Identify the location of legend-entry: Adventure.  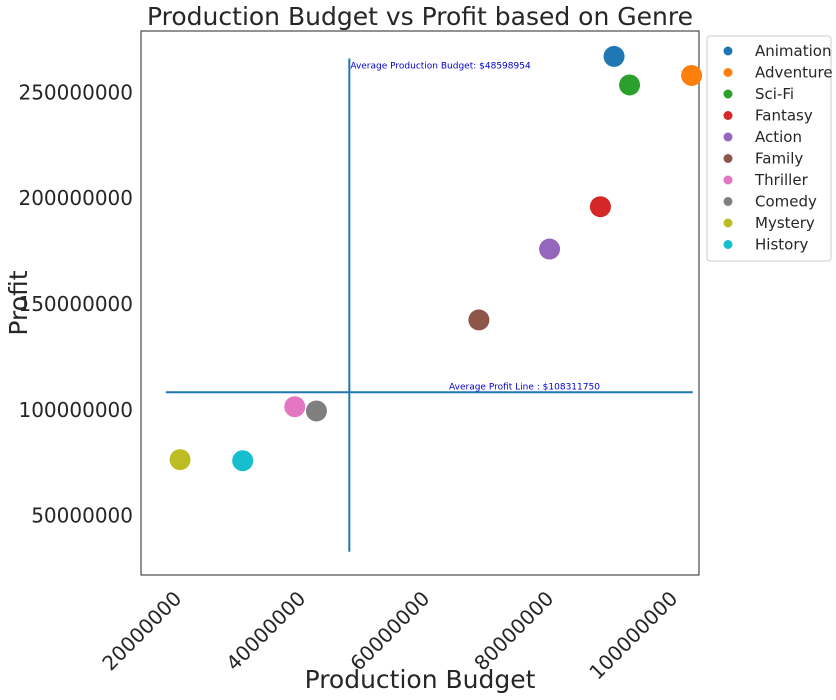
(794, 73).